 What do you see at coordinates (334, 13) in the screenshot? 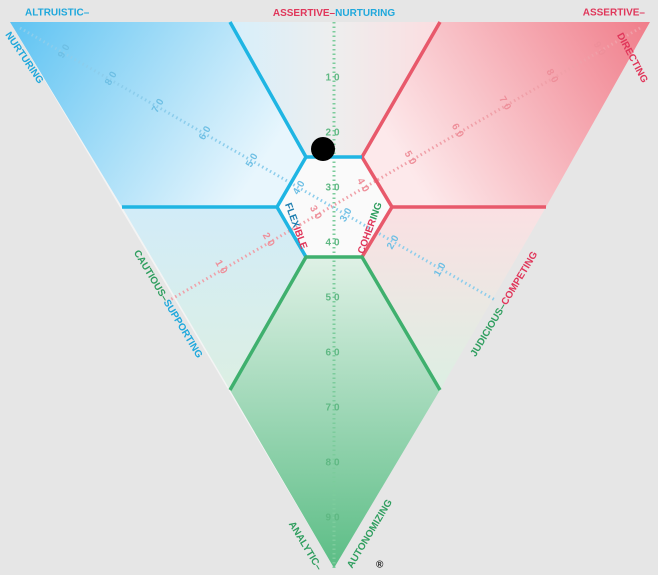
I see `corner-label: ASSERTIVE–NURTURING` at bounding box center [334, 13].